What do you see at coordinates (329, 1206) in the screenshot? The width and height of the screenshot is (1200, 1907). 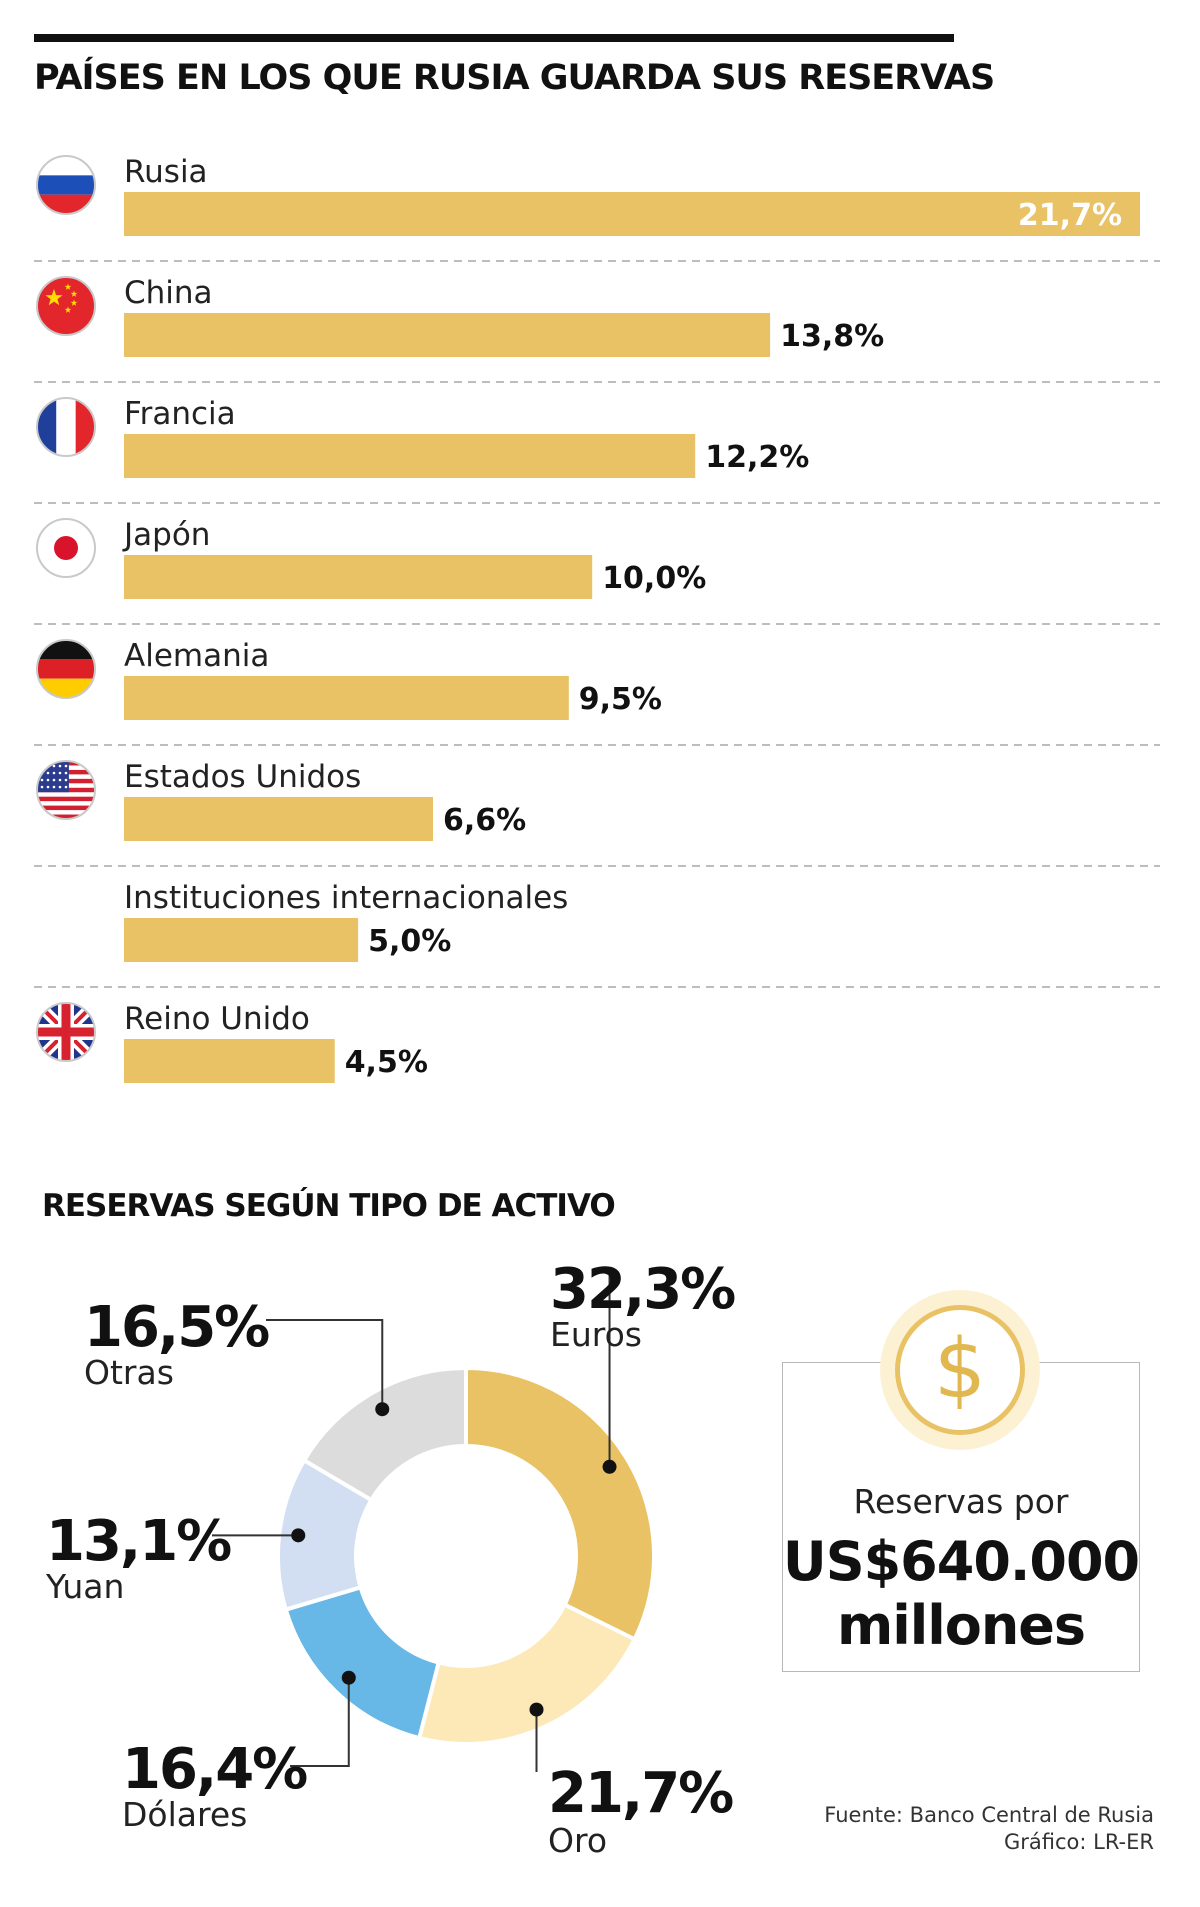 I see `donut-chart-title: RESERVAS SEGÚN TIPO DE ACTIVO` at bounding box center [329, 1206].